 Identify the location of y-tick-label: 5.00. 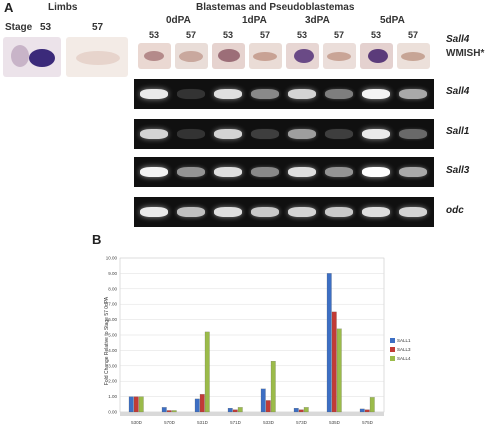
(112, 335).